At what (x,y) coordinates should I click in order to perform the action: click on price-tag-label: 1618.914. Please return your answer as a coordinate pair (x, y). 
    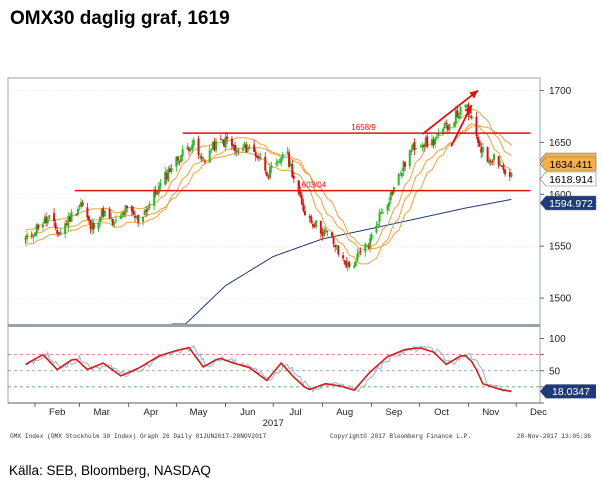
    Looking at the image, I should click on (571, 180).